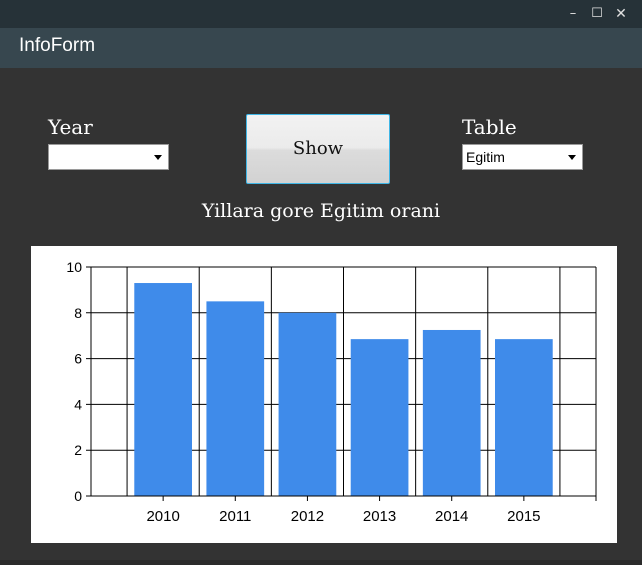 The width and height of the screenshot is (642, 565). What do you see at coordinates (78, 359) in the screenshot?
I see `y-tick-label: 6` at bounding box center [78, 359].